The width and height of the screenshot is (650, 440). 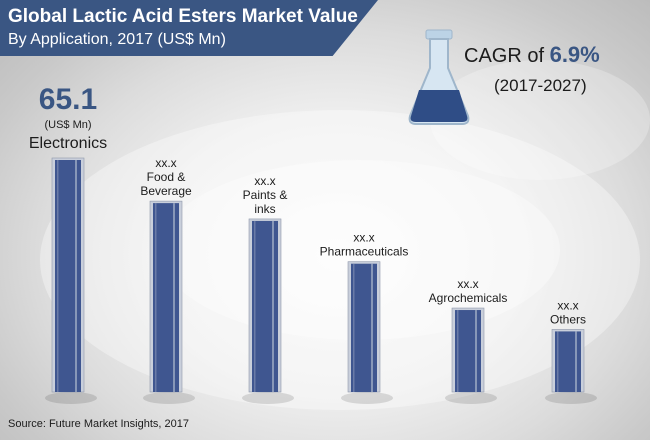 What do you see at coordinates (568, 319) in the screenshot?
I see `category-label: Others` at bounding box center [568, 319].